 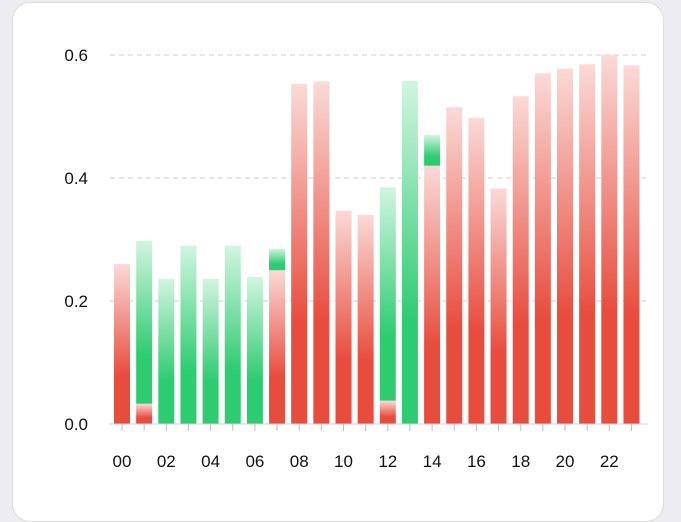 What do you see at coordinates (76, 424) in the screenshot?
I see `y-tick-label: 0.0` at bounding box center [76, 424].